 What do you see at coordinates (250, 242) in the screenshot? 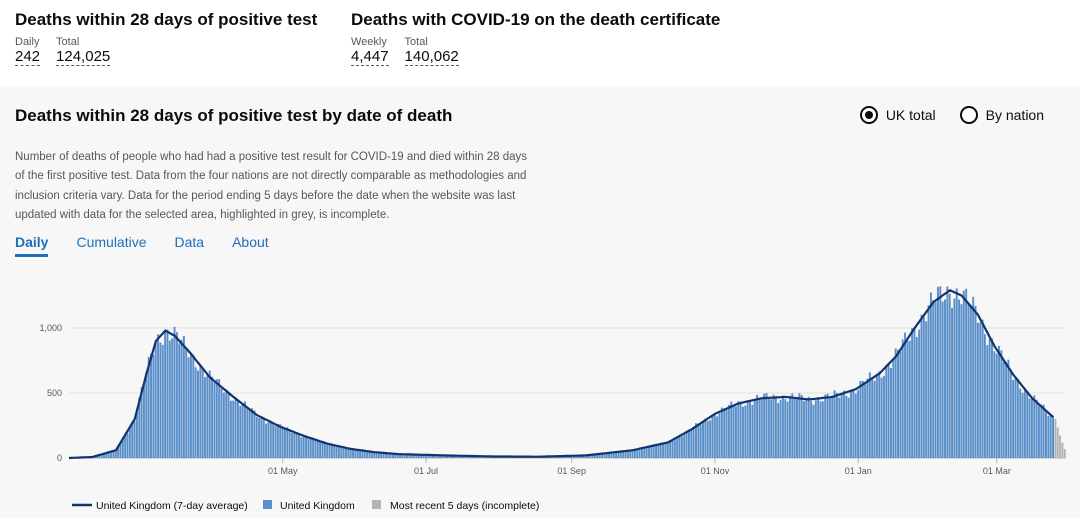
I see `tab-about: About` at bounding box center [250, 242].